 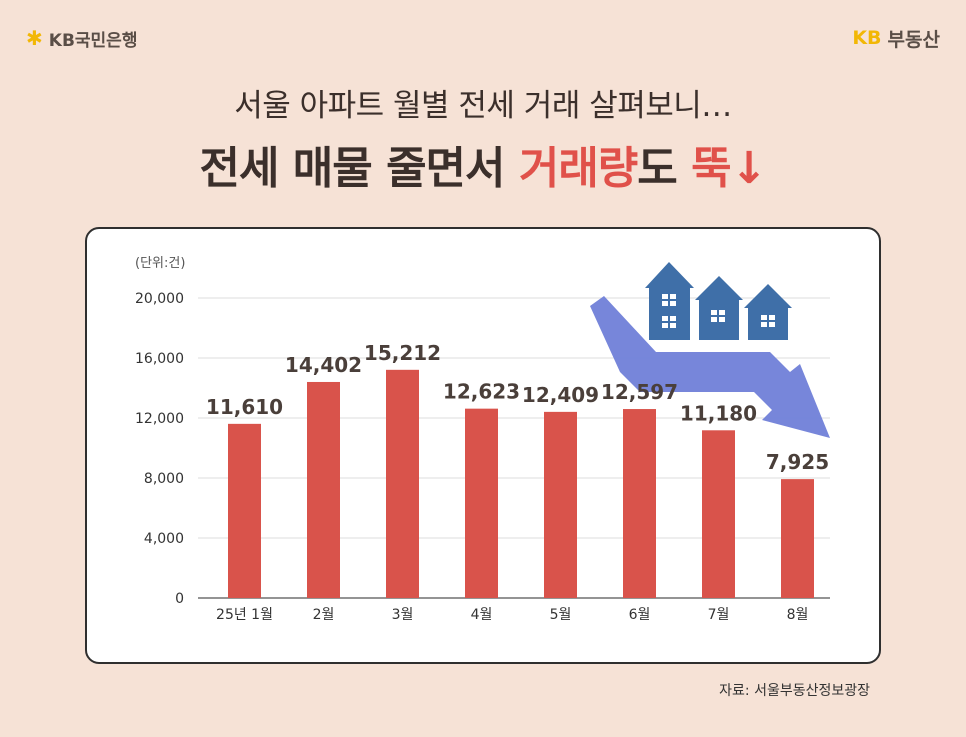 What do you see at coordinates (578, 168) in the screenshot?
I see `title-highlight1: 거래량` at bounding box center [578, 168].